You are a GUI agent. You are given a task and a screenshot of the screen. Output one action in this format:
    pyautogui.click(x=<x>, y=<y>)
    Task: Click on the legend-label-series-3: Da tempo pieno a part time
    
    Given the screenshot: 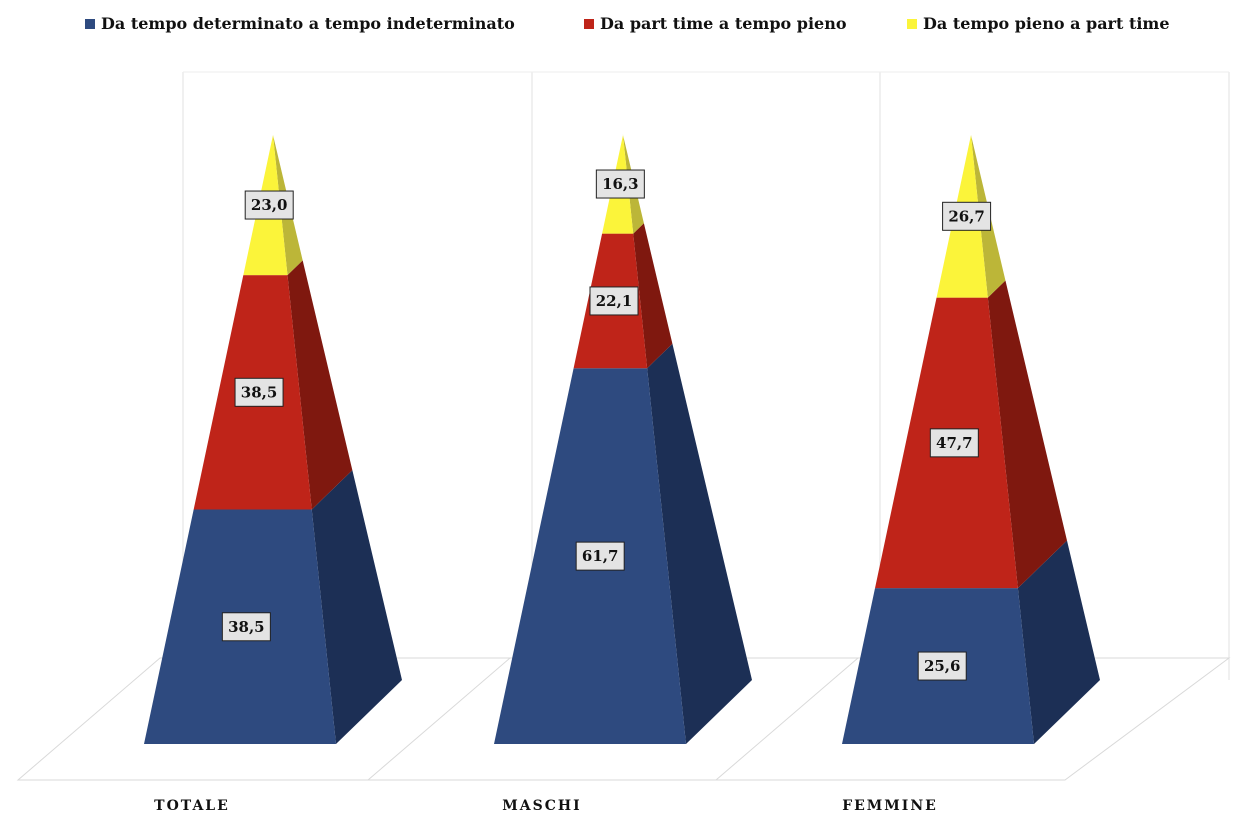 What is the action you would take?
    pyautogui.click(x=1046, y=23)
    